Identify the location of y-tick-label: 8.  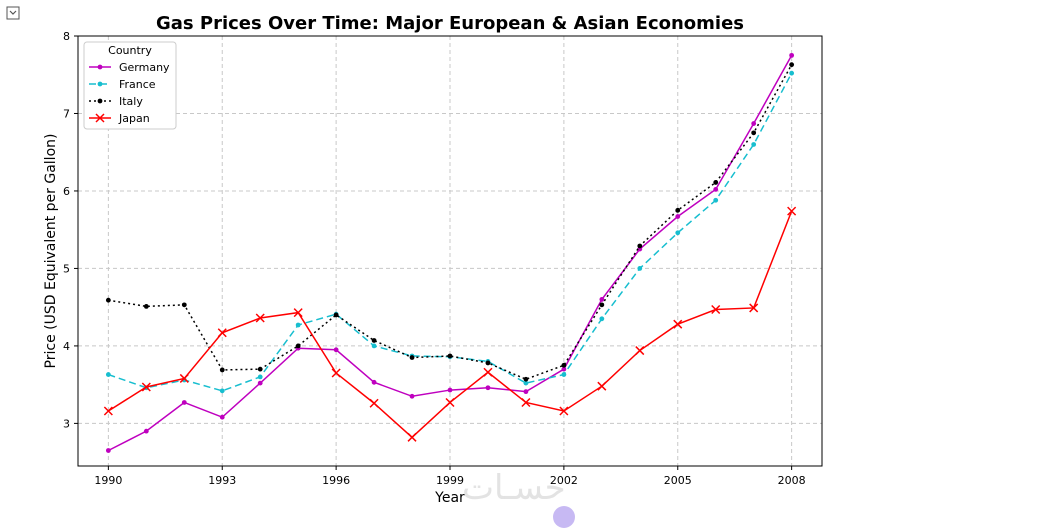
(66, 36).